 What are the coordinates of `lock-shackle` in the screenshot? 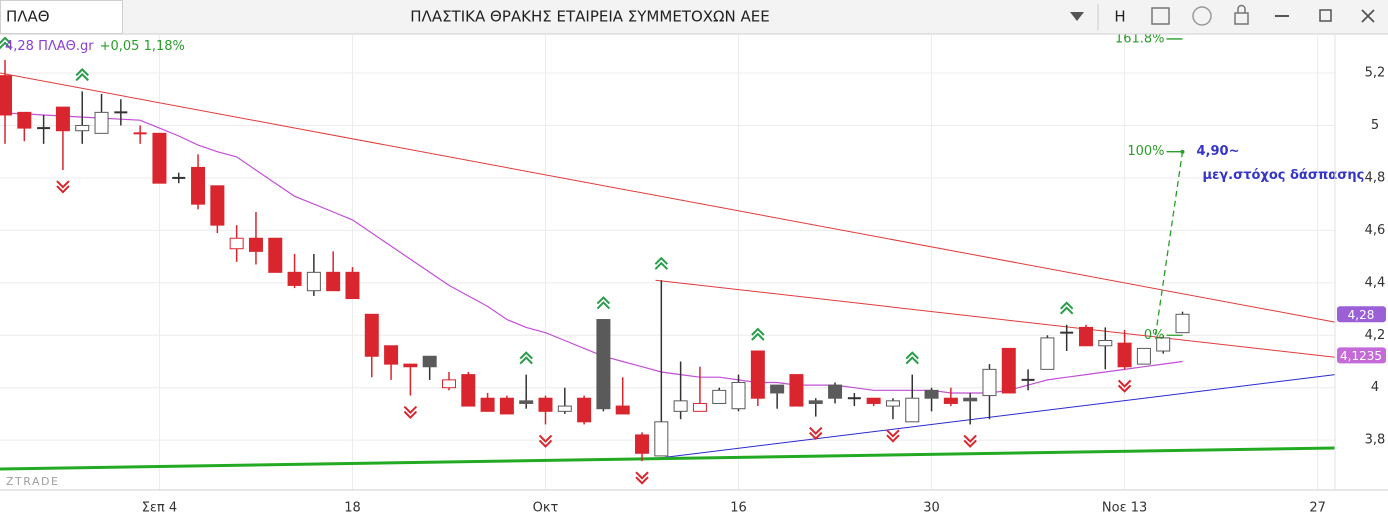 It's located at (1241, 8).